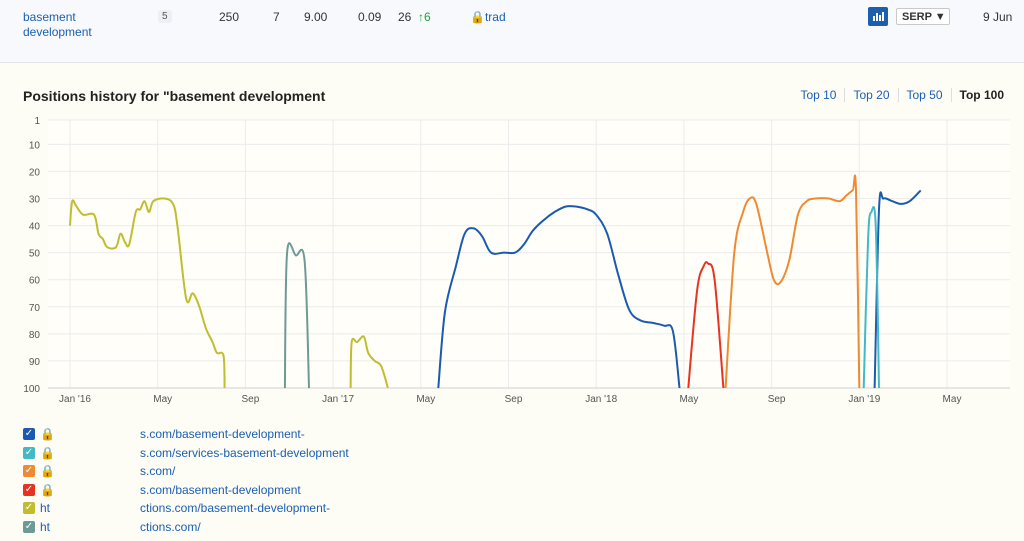  What do you see at coordinates (57, 24) in the screenshot?
I see `keyword-link: basement development` at bounding box center [57, 24].